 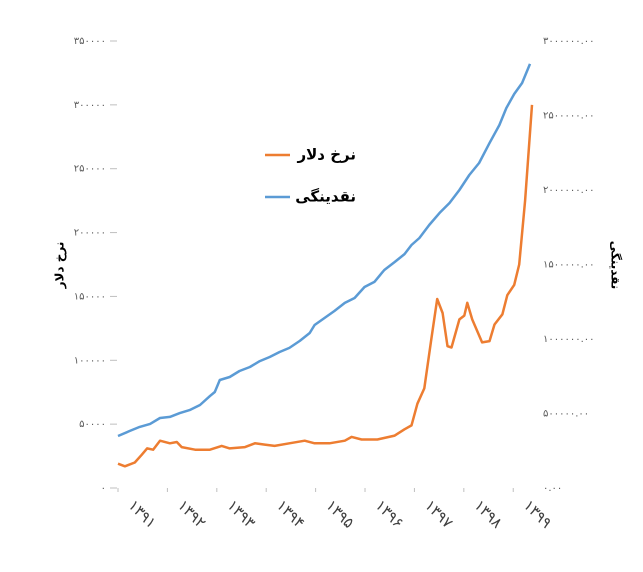 What do you see at coordinates (90, 233) in the screenshot?
I see `y-tick-label: ۲۰۰۰۰۰` at bounding box center [90, 233].